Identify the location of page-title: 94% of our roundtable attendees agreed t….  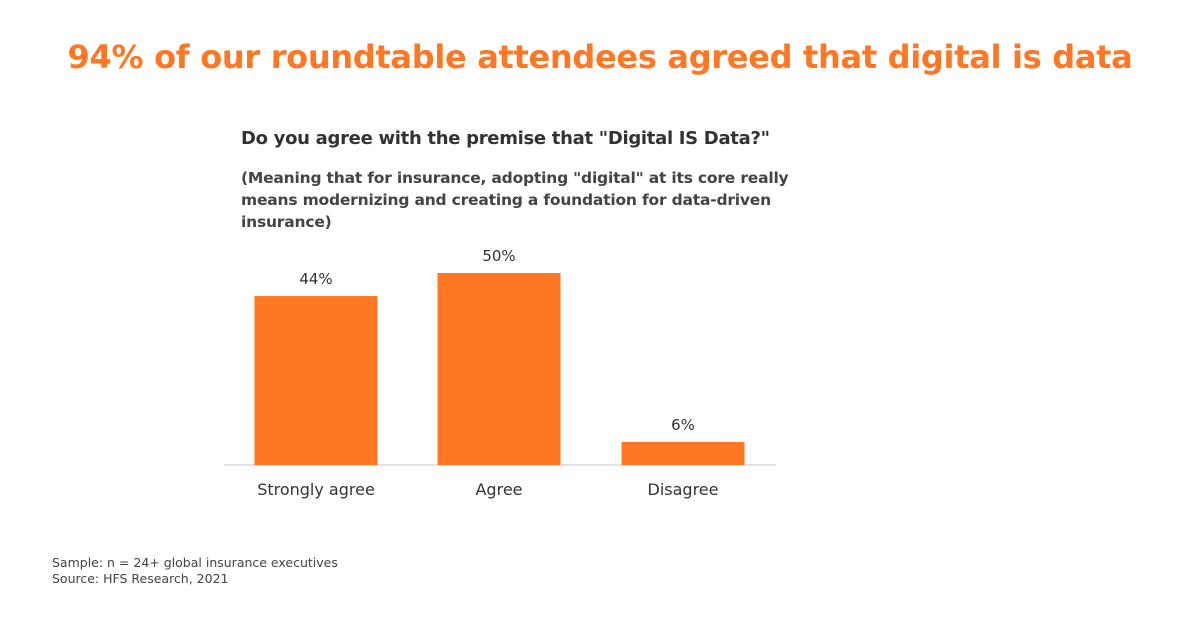
(600, 57).